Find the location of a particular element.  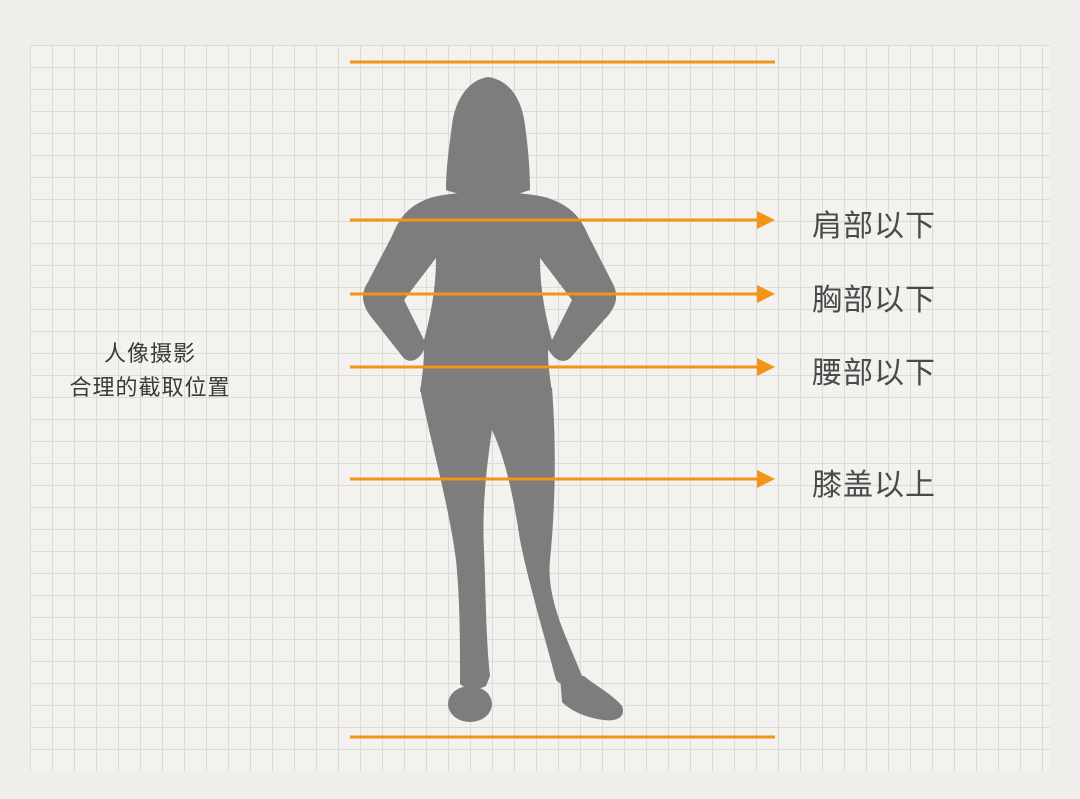

caption-subtitle: 合理的截取位置 is located at coordinates (150, 388).